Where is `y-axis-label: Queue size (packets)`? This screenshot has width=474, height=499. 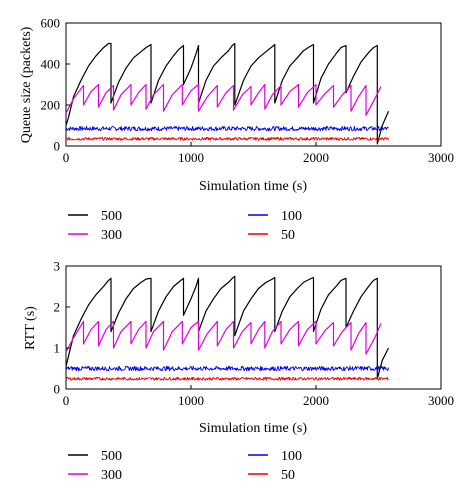 y-axis-label: Queue size (packets) is located at coordinates (26, 84).